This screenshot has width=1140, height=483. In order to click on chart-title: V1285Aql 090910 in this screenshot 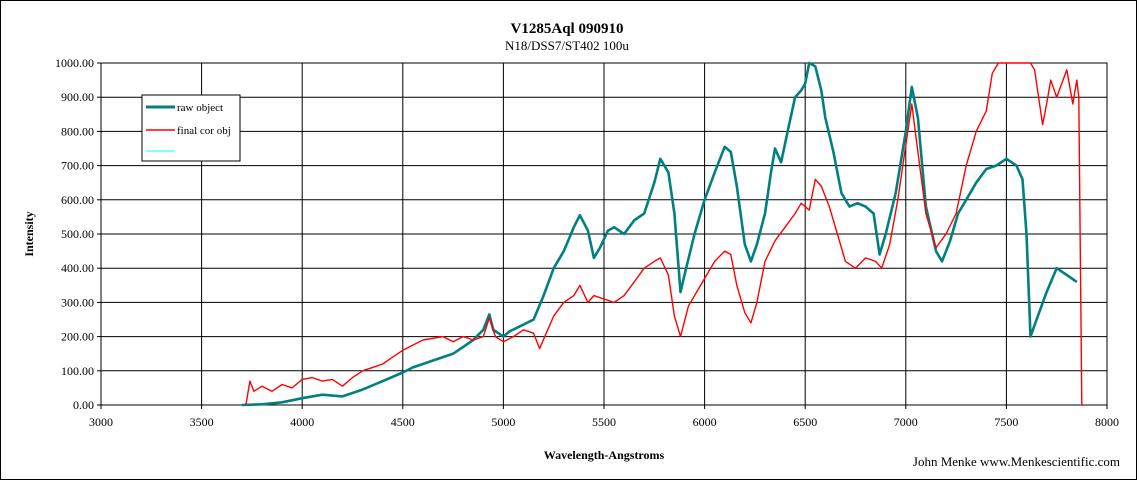, I will do `click(567, 29)`.